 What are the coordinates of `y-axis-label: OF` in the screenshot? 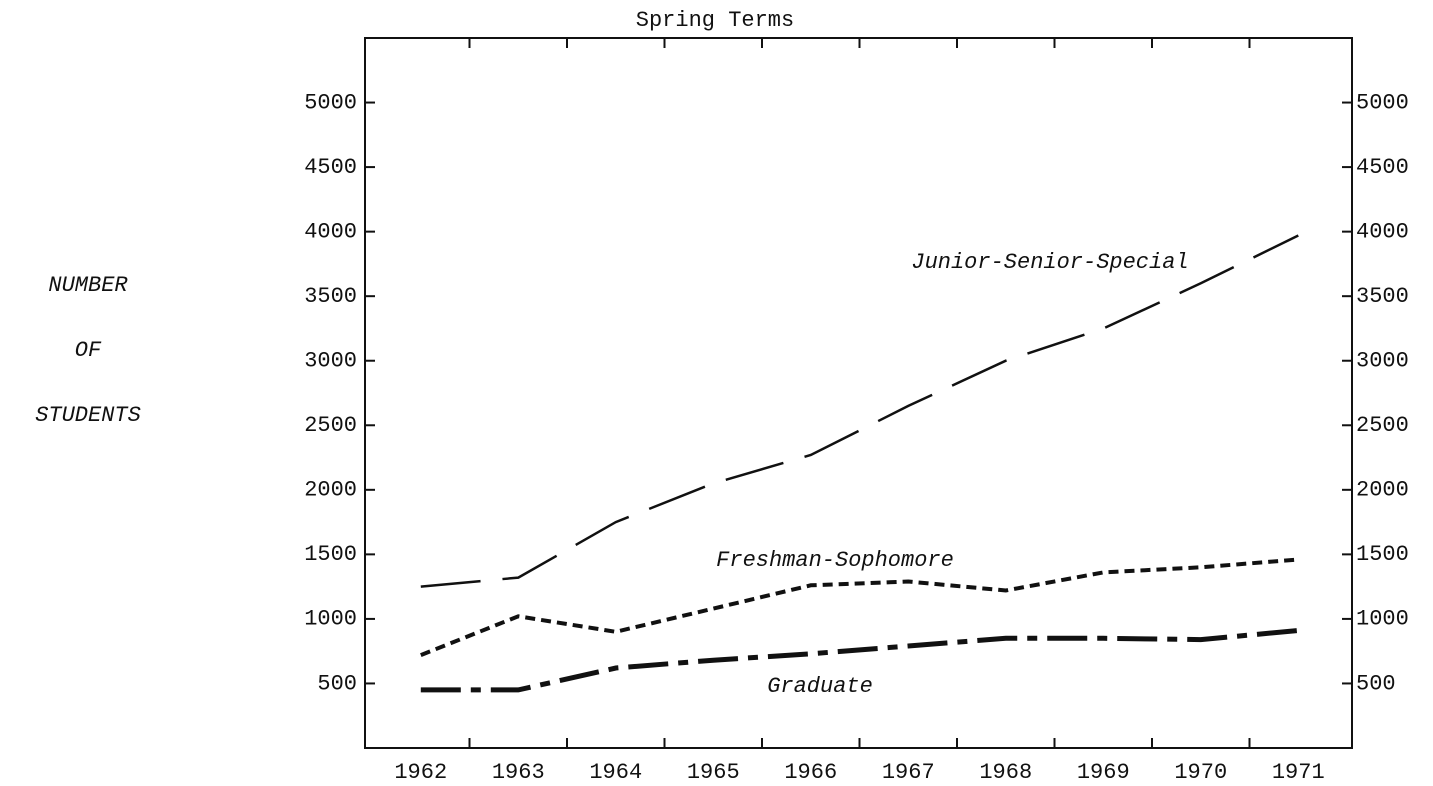 It's located at (88, 350).